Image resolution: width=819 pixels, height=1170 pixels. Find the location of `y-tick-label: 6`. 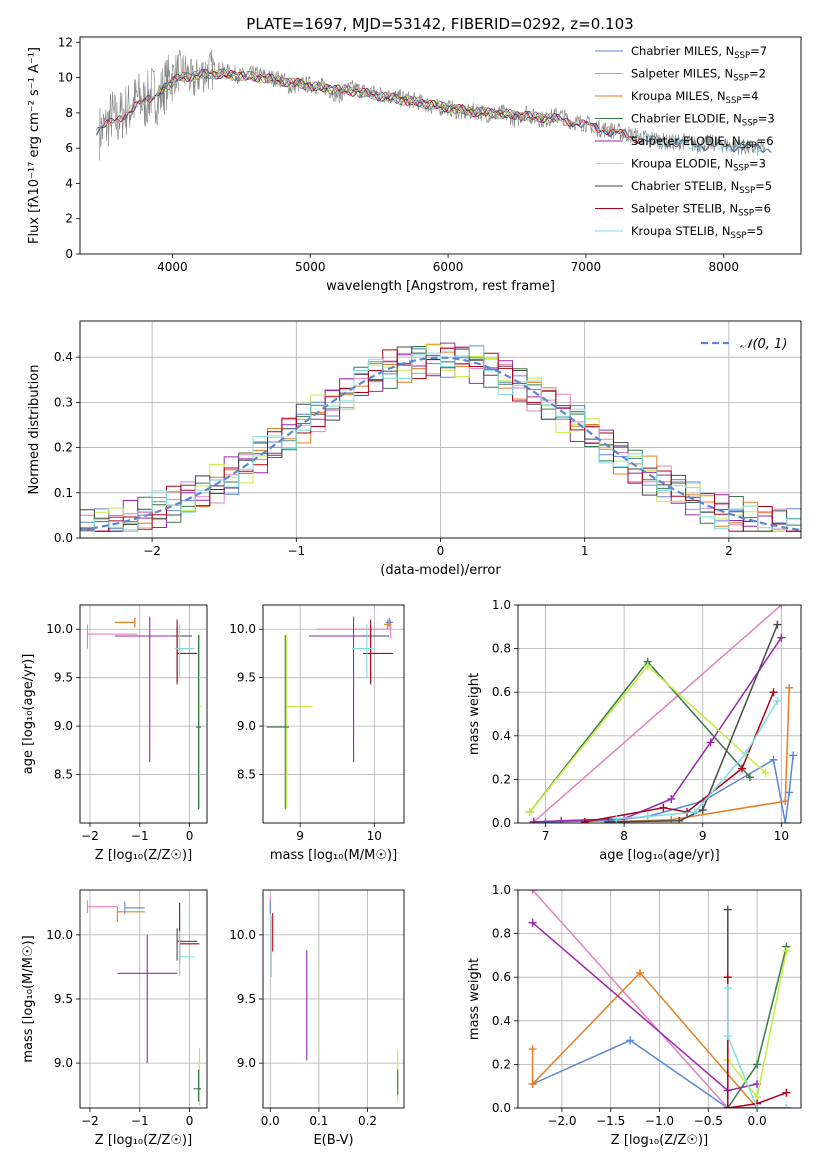

y-tick-label: 6 is located at coordinates (69, 148).